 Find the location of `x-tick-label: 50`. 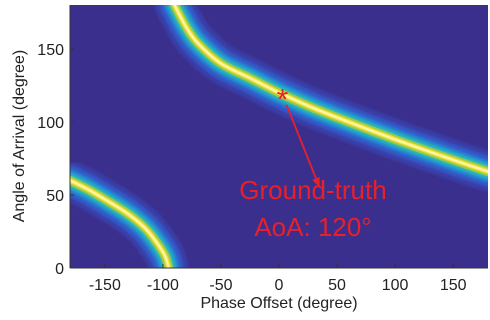

x-tick-label: 50 is located at coordinates (337, 285).